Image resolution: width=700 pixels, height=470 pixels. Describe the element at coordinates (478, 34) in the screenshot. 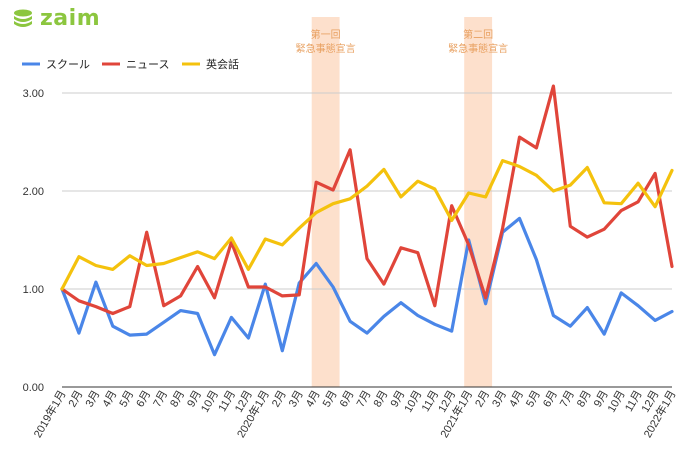

I see `annotation-title-2: 第二回` at that location.